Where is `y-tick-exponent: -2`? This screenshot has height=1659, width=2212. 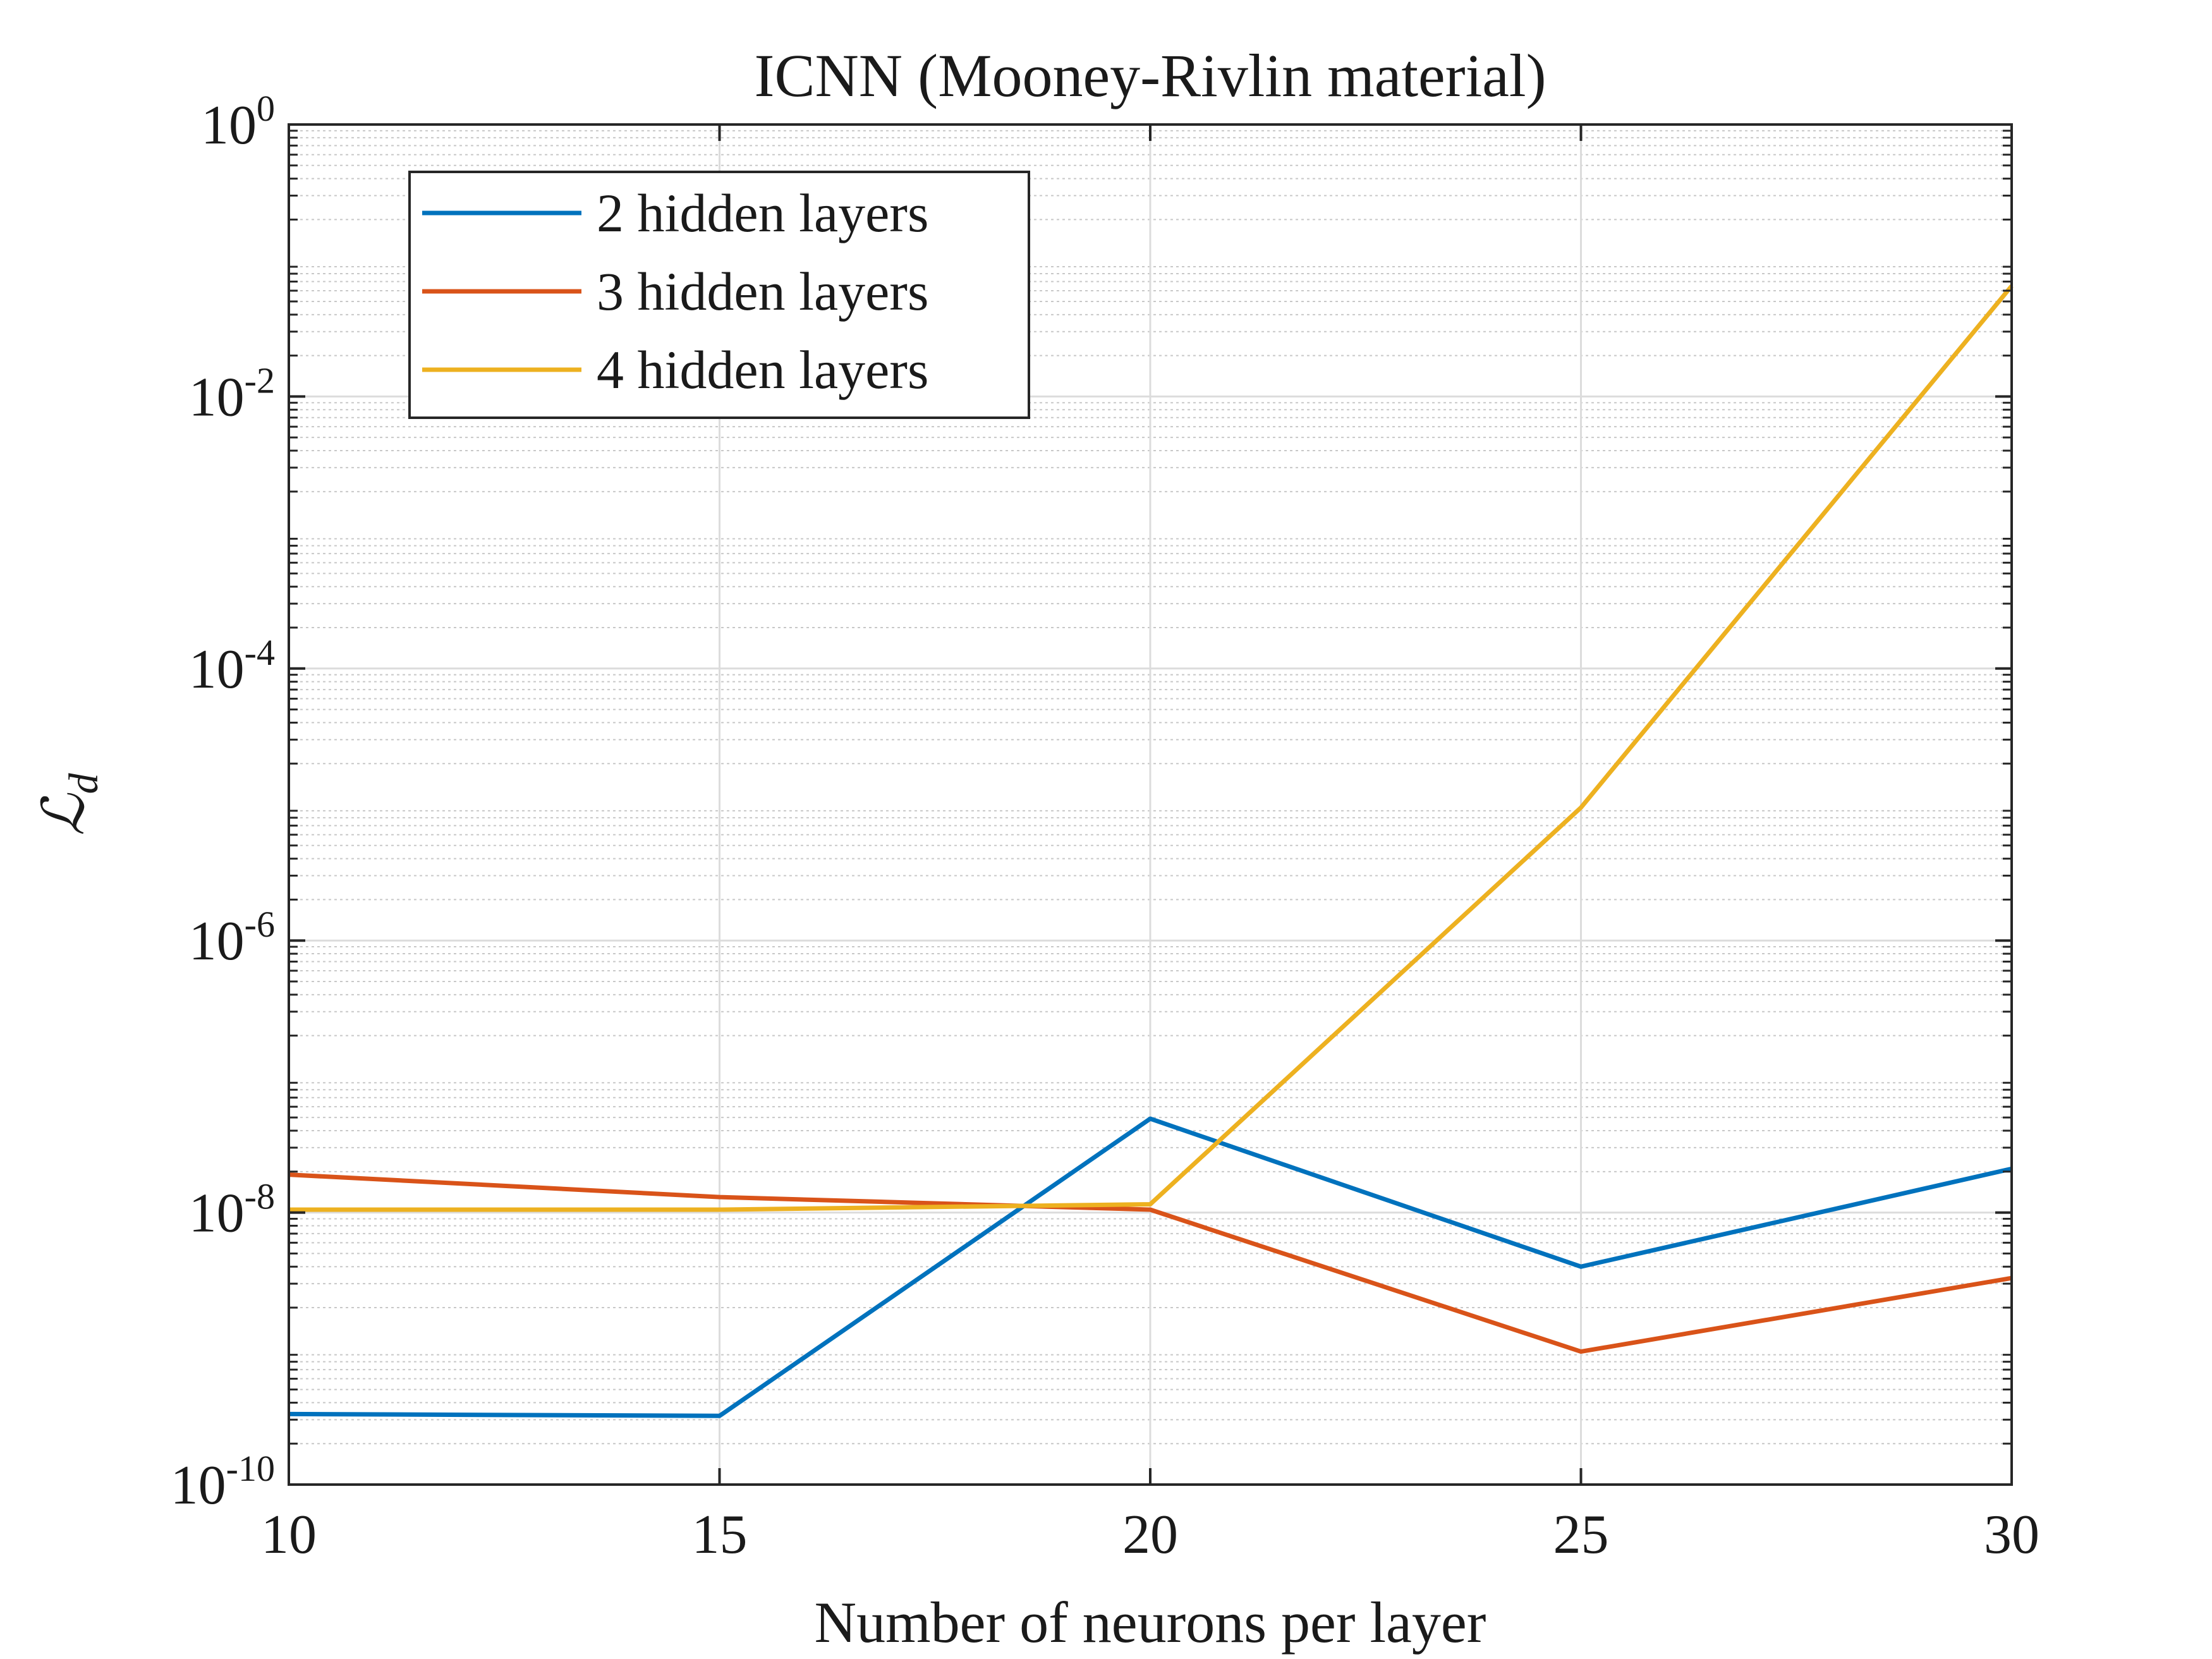
y-tick-exponent: -2 is located at coordinates (260, 380).